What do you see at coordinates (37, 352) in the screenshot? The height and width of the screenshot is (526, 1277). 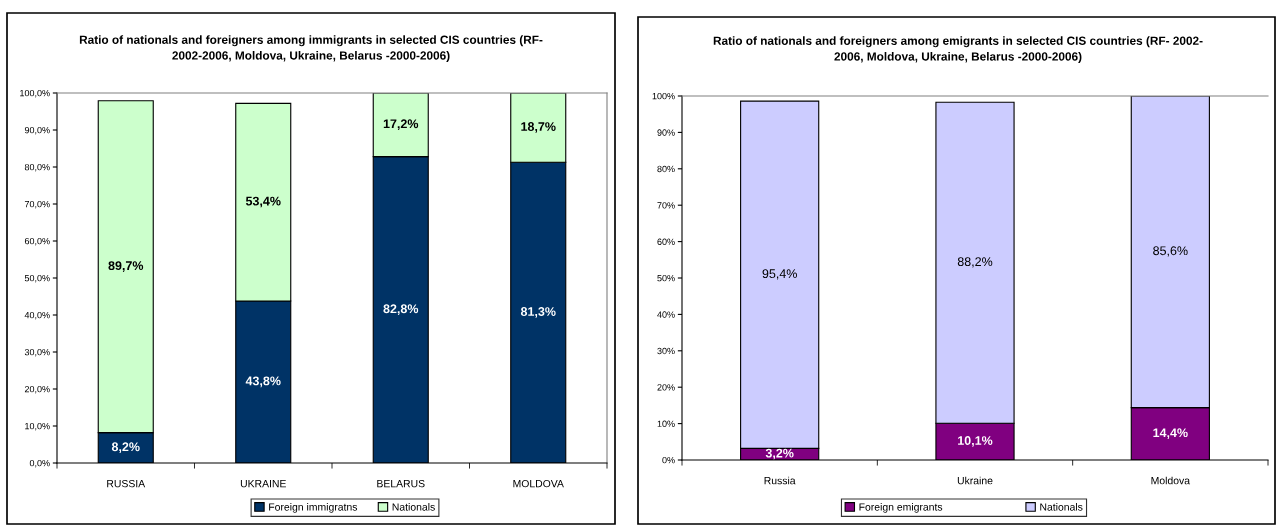 I see `y-tick-label: 30,0%` at bounding box center [37, 352].